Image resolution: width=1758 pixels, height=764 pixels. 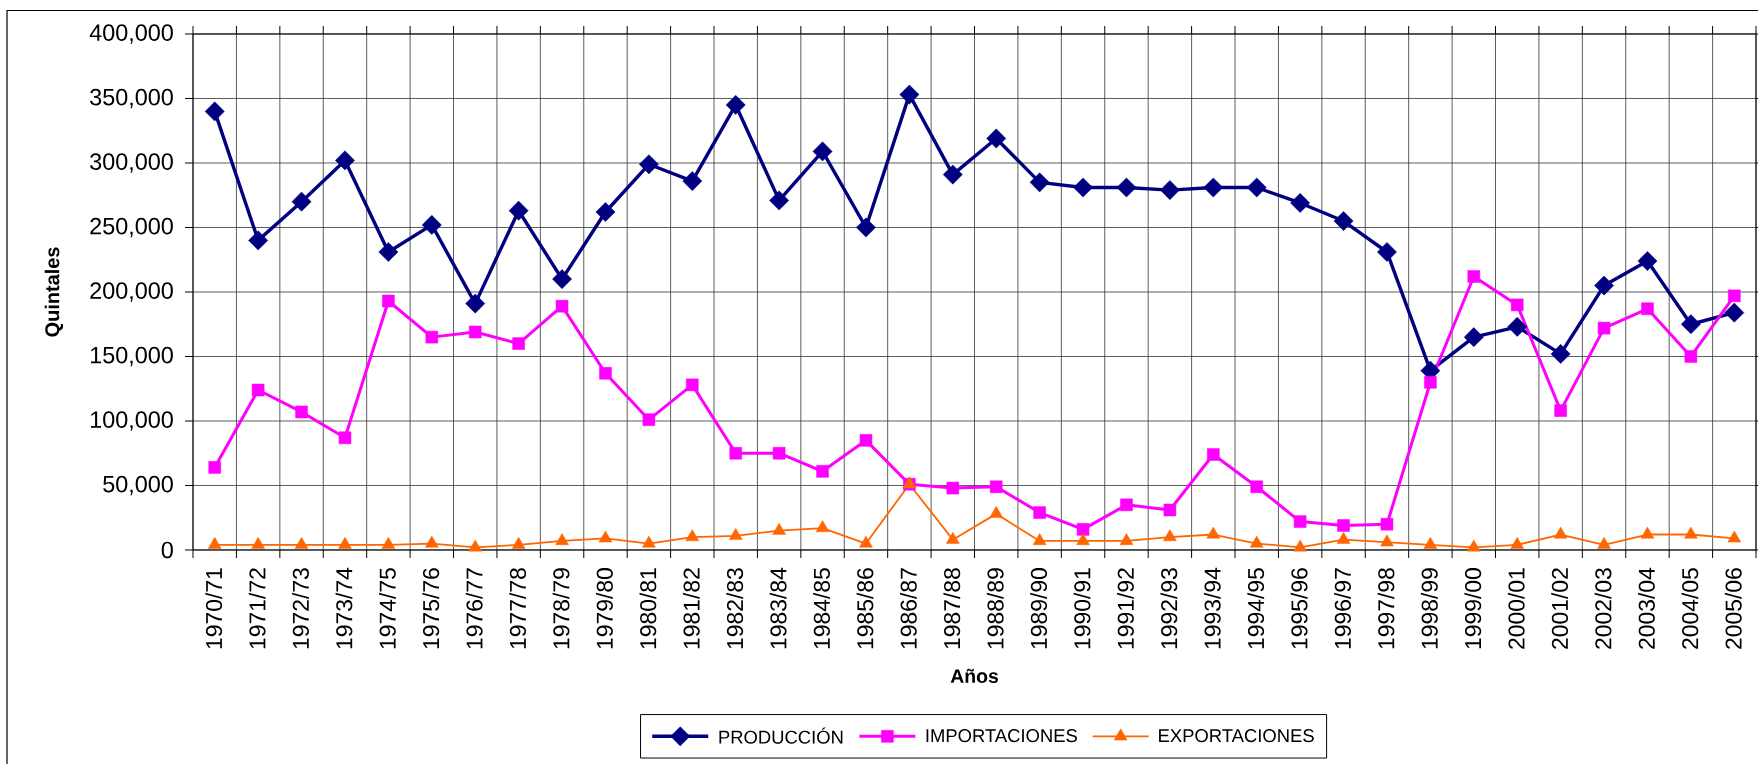 What do you see at coordinates (518, 608) in the screenshot?
I see `x-tick-label: 1977/78` at bounding box center [518, 608].